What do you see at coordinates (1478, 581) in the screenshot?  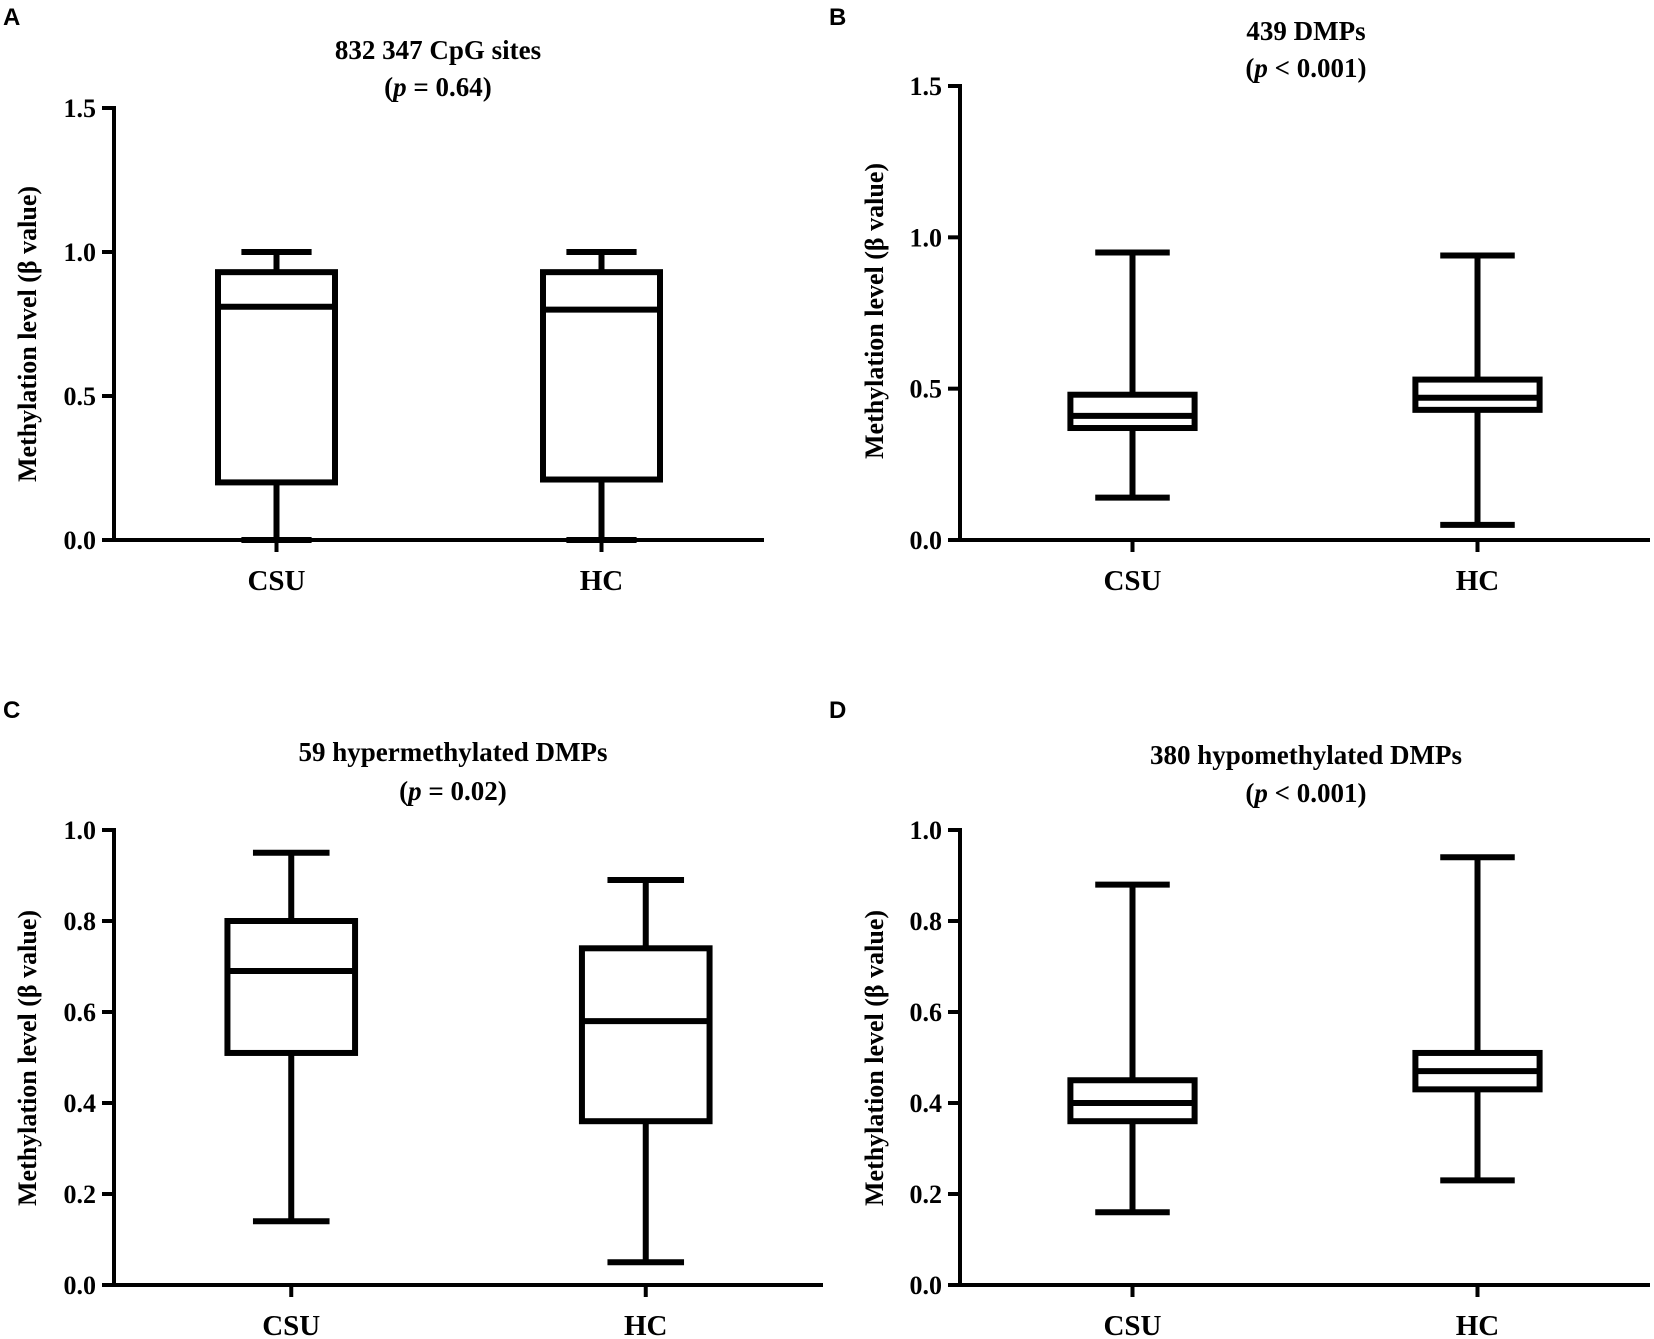 I see `panel-b-x-tick-label: HC` at bounding box center [1478, 581].